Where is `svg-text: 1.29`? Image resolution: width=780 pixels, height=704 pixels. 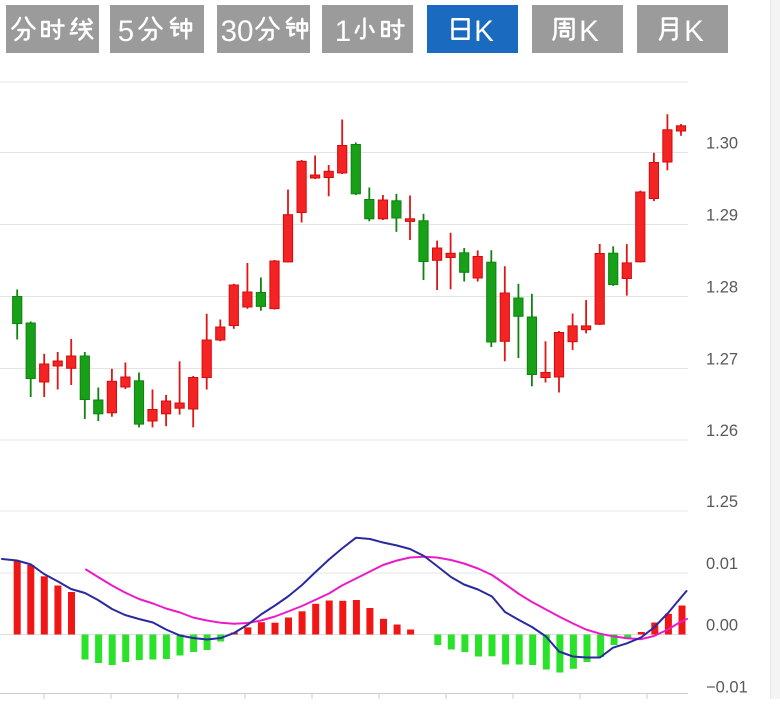 svg-text: 1.29 is located at coordinates (722, 216).